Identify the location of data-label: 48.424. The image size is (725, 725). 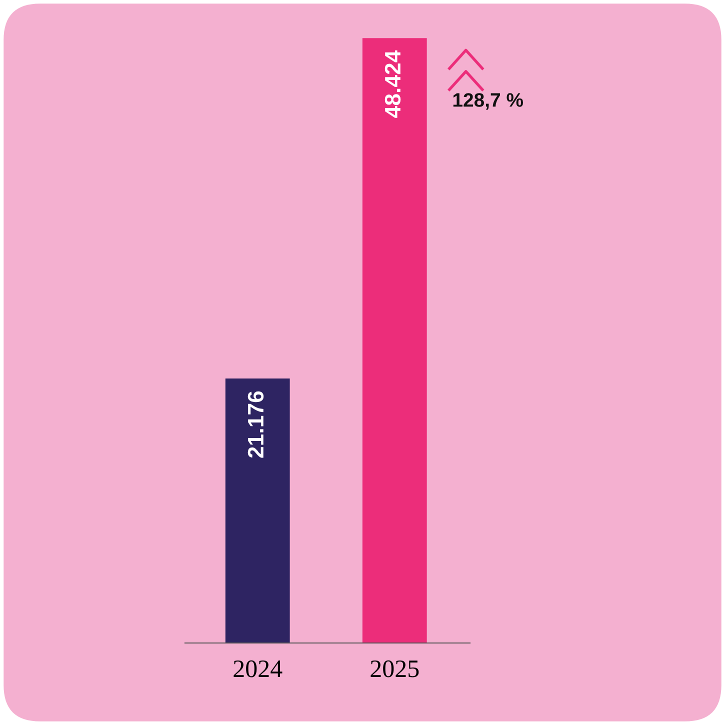
(392, 84).